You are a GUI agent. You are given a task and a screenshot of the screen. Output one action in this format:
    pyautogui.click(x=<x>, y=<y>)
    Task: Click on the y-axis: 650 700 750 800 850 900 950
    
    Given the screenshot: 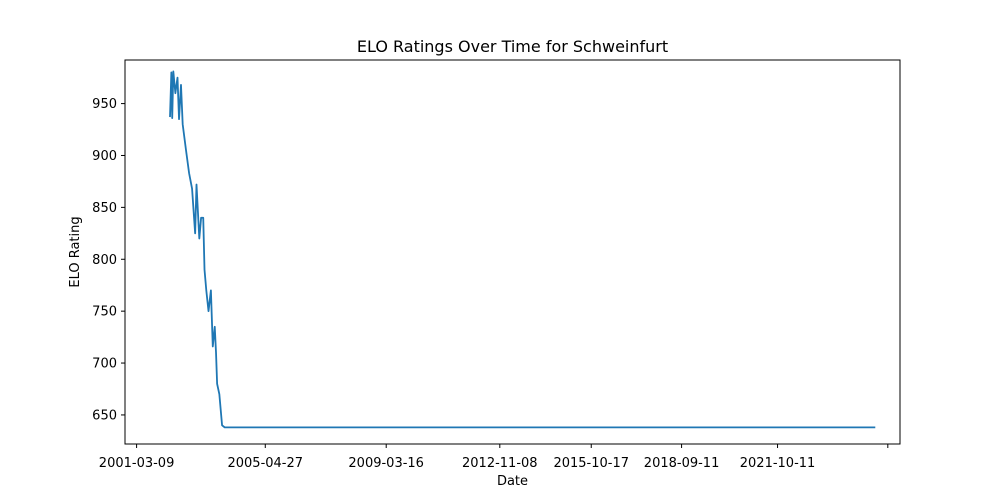 What is the action you would take?
    pyautogui.click(x=108, y=260)
    